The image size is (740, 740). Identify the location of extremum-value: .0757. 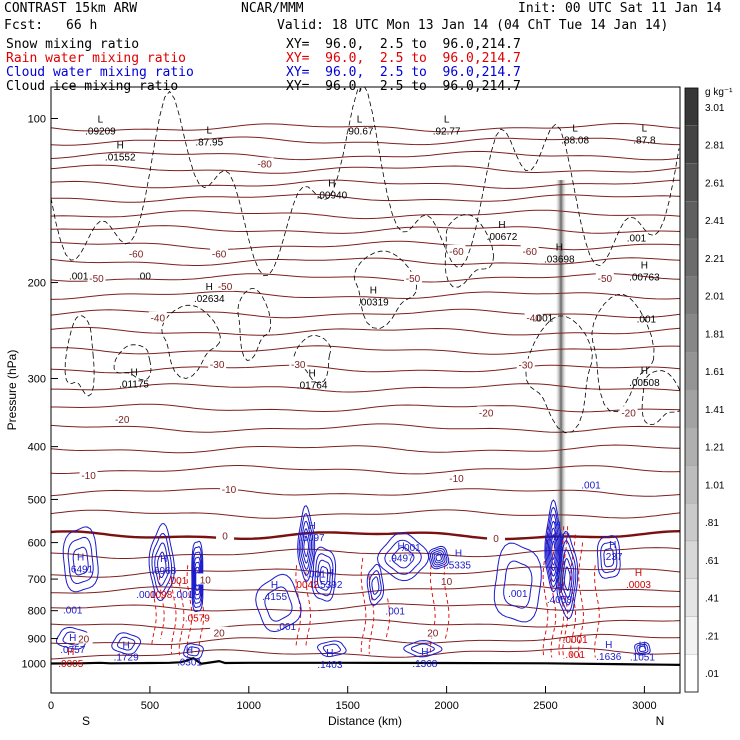
(72, 650).